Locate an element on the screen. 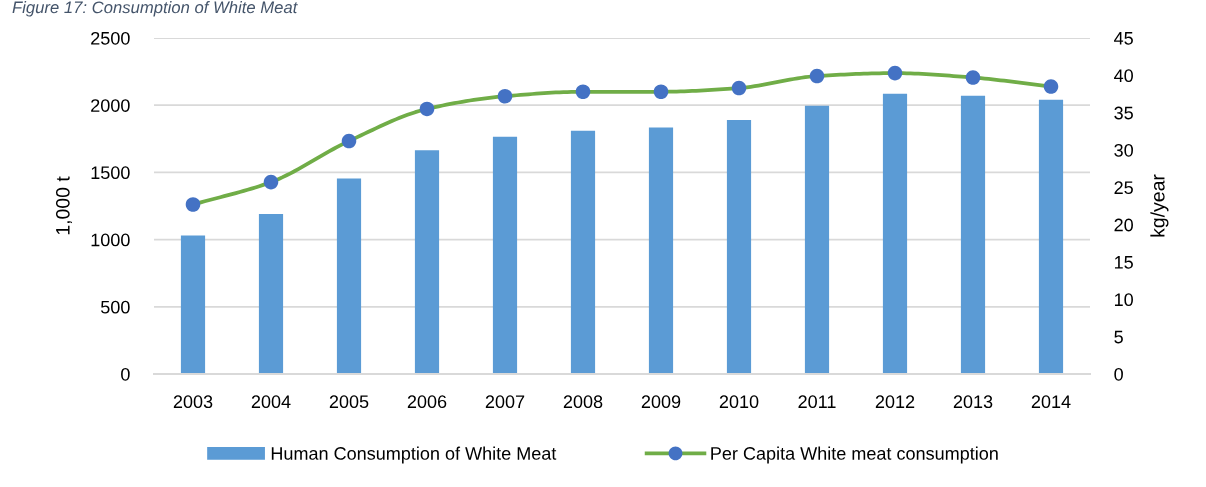  y-tick-label: 1500 is located at coordinates (110, 173).